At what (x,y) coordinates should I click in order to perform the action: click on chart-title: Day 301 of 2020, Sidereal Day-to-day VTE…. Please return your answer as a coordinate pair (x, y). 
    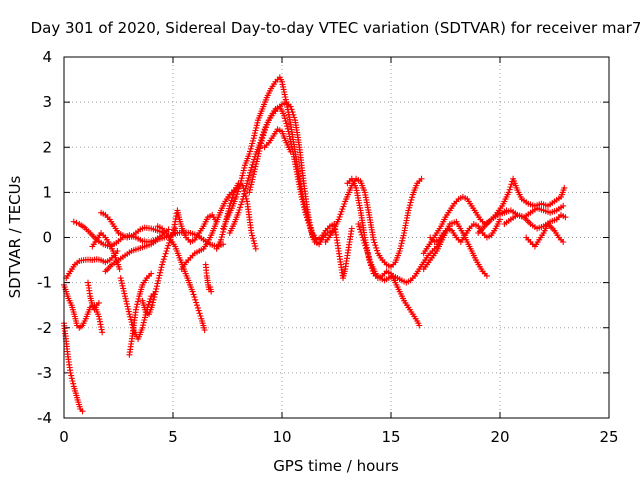
    Looking at the image, I should click on (335, 28).